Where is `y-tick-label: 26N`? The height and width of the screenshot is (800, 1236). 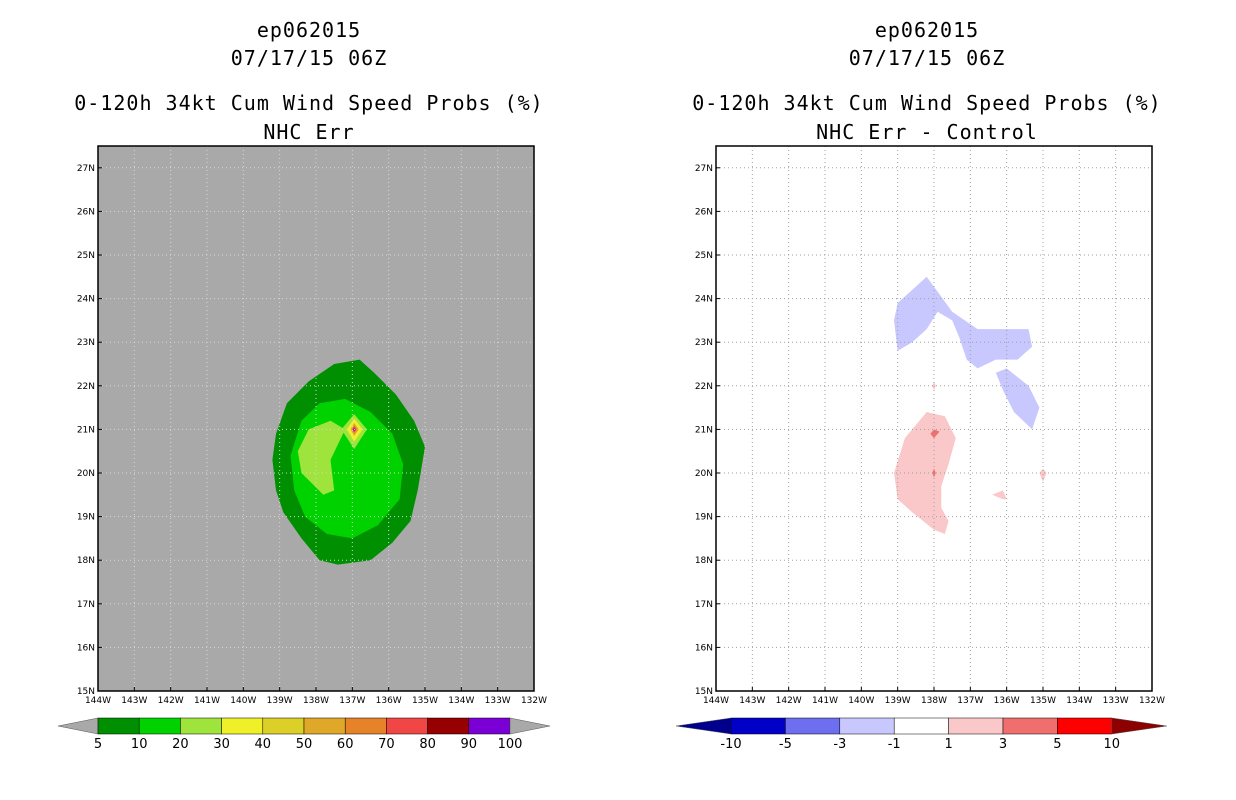 y-tick-label: 26N is located at coordinates (704, 212).